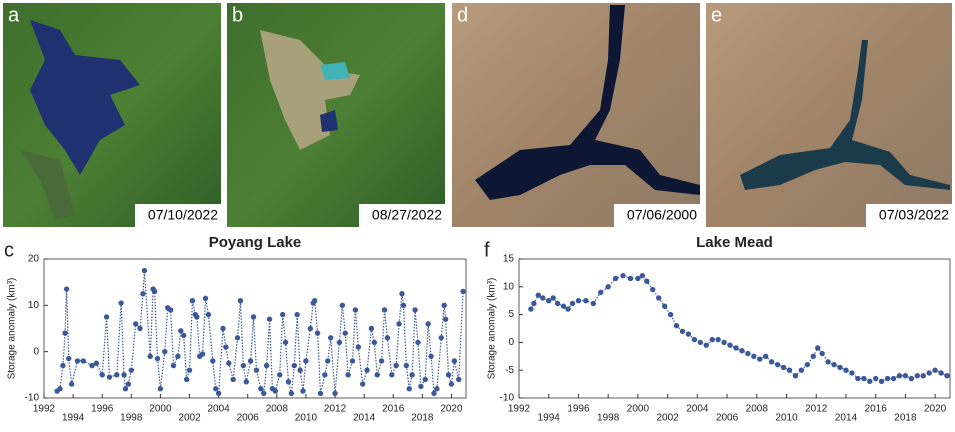 The image size is (955, 432). Describe the element at coordinates (32, 398) in the screenshot. I see `y-tick-label: -10` at that location.